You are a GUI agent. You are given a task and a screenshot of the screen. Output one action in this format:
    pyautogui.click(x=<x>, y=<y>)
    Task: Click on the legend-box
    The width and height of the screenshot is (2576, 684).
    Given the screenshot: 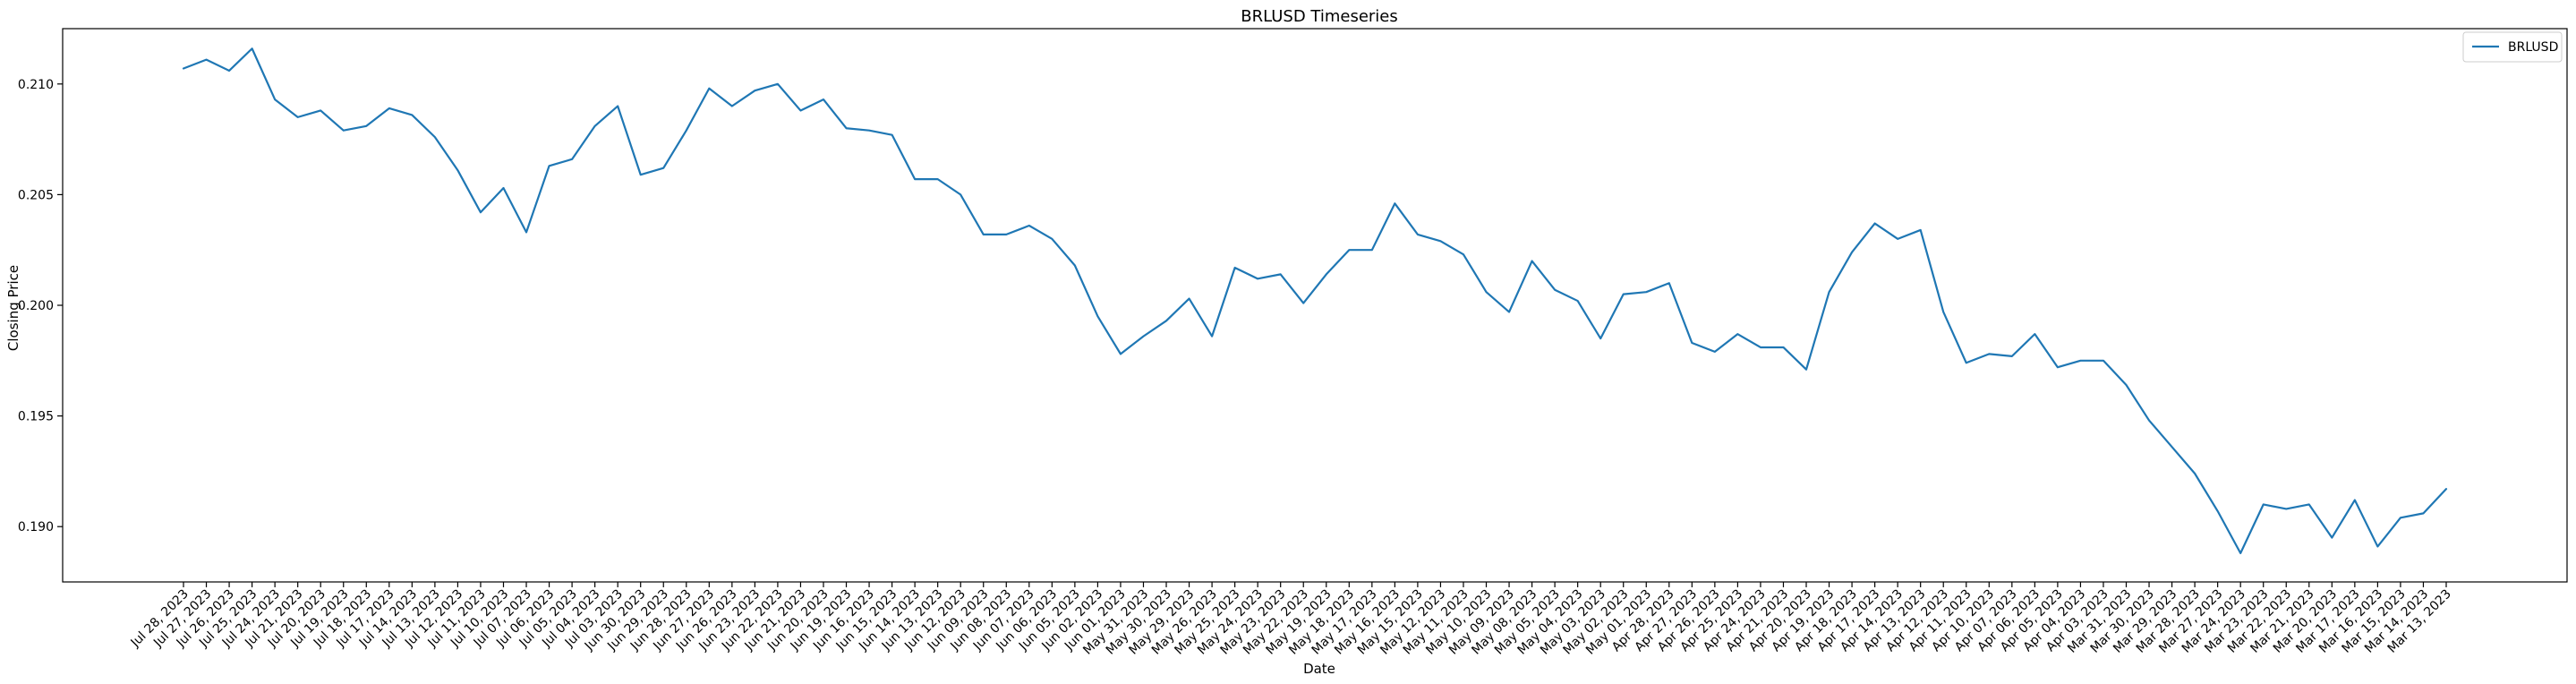 What is the action you would take?
    pyautogui.click(x=2512, y=47)
    